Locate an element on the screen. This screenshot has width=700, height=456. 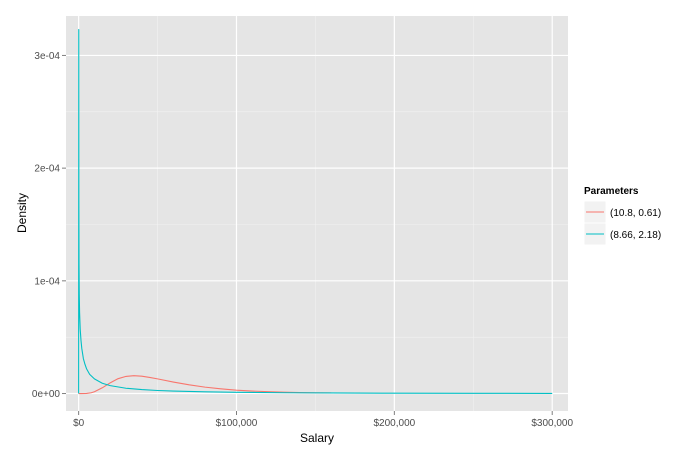
x-tick-label: $300,000 is located at coordinates (552, 423).